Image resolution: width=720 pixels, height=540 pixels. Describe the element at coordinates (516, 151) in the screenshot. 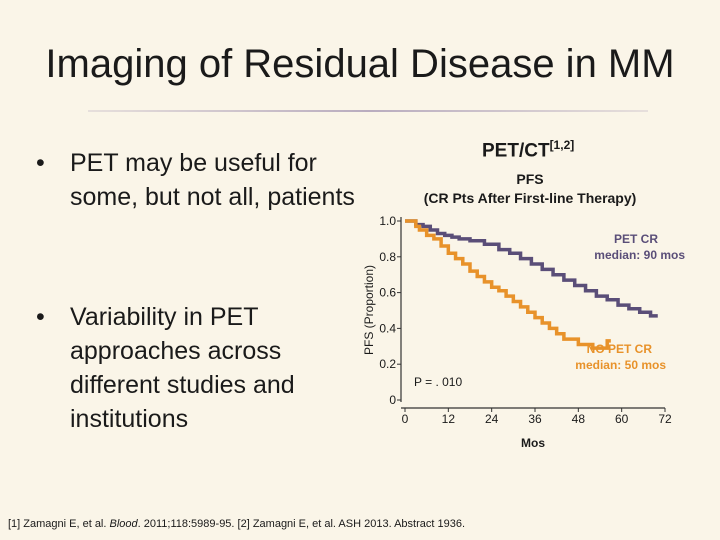

I see `chart-header-title-text: PET/CT` at that location.